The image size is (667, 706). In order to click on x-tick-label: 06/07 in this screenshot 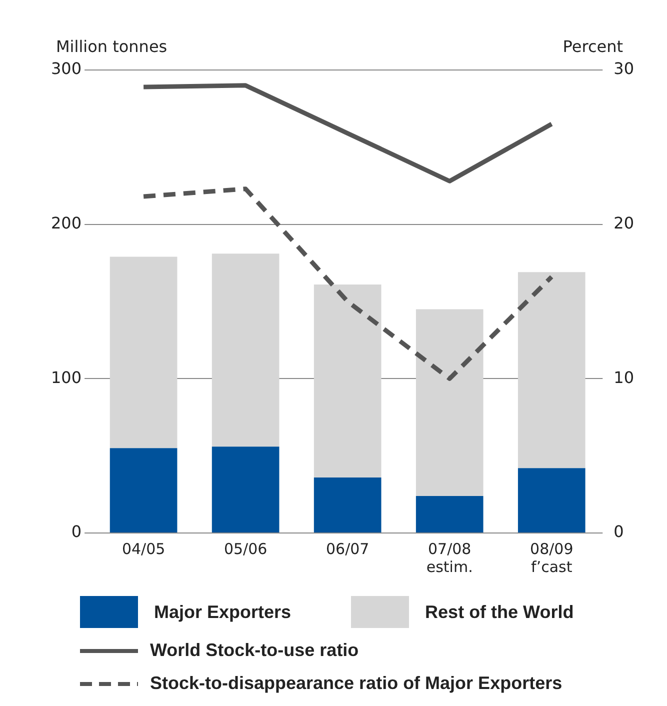, I will do `click(348, 549)`.